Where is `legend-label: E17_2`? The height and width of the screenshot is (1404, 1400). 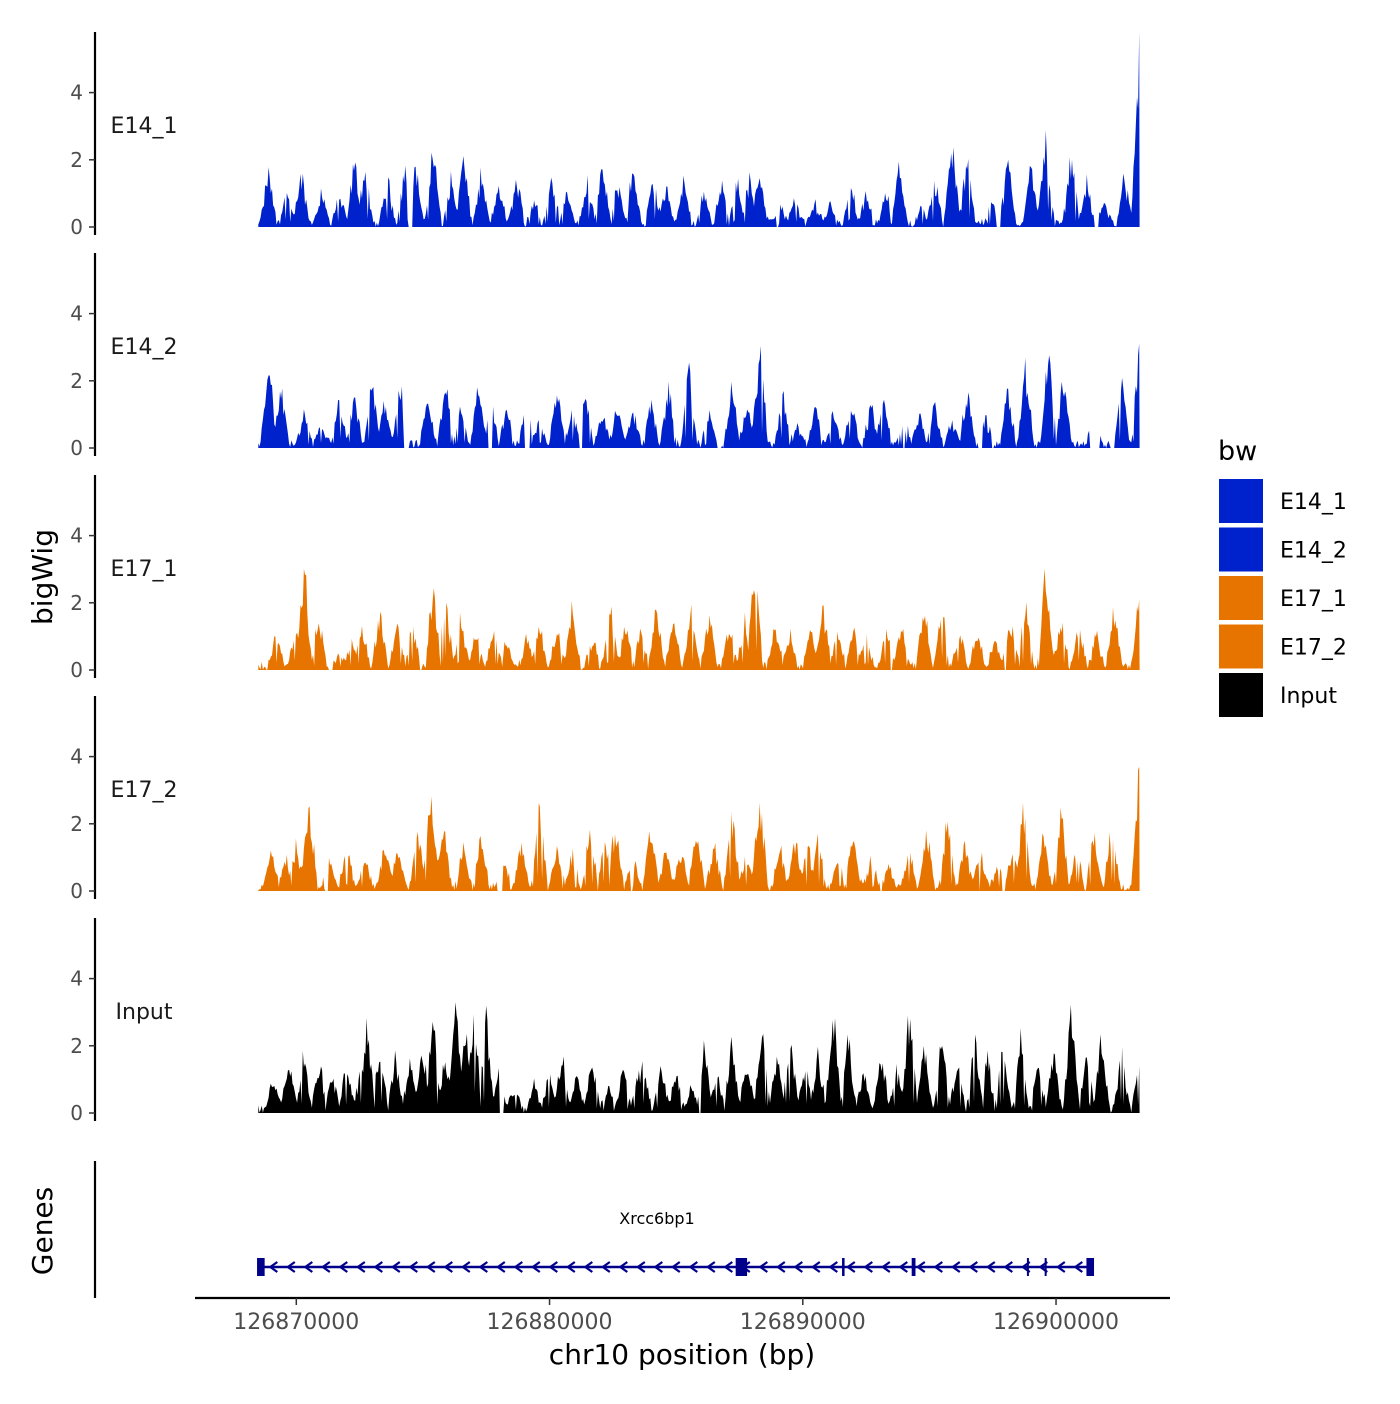 legend-label: E17_2 is located at coordinates (1313, 648).